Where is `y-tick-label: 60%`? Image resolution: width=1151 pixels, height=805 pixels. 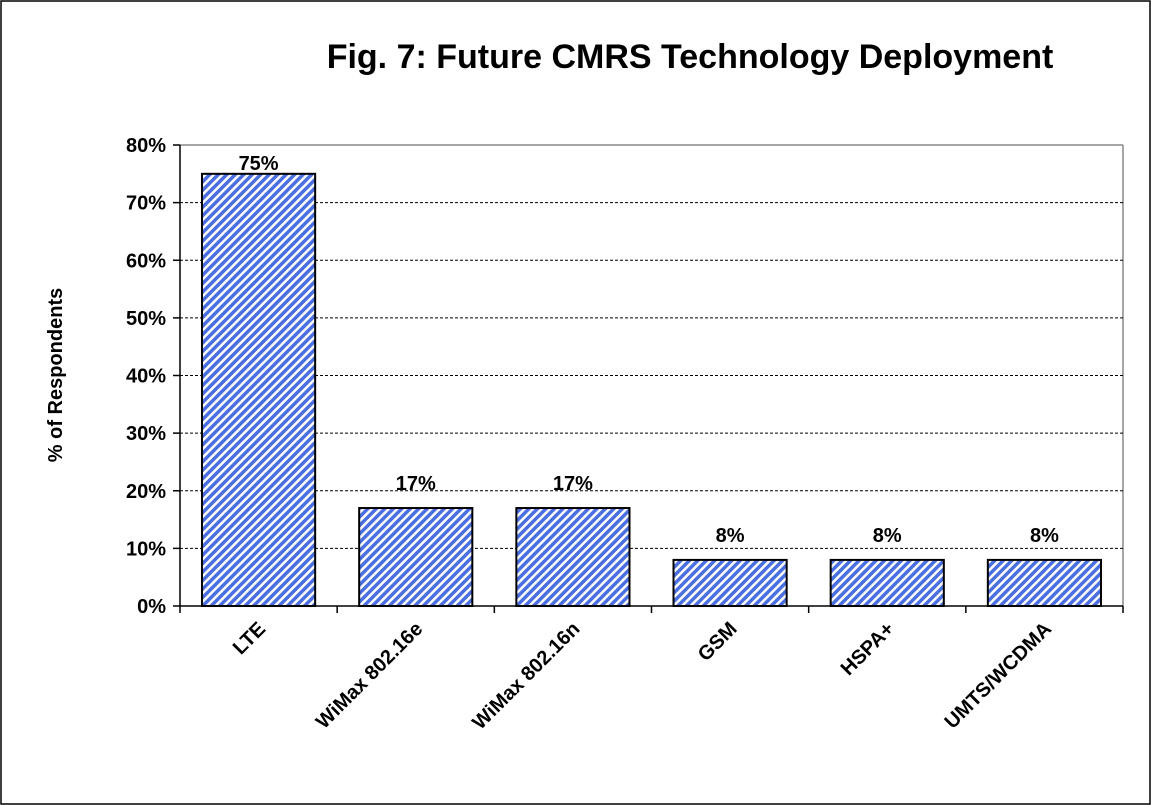 y-tick-label: 60% is located at coordinates (146, 261).